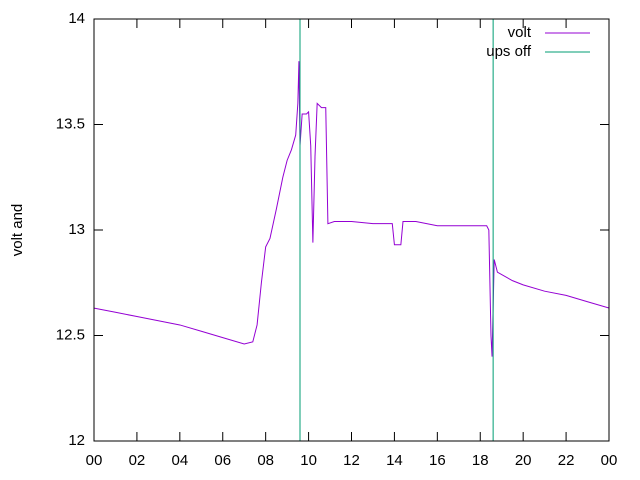 This screenshot has width=640, height=480. Describe the element at coordinates (480, 460) in the screenshot. I see `x-tick-label: 18` at that location.